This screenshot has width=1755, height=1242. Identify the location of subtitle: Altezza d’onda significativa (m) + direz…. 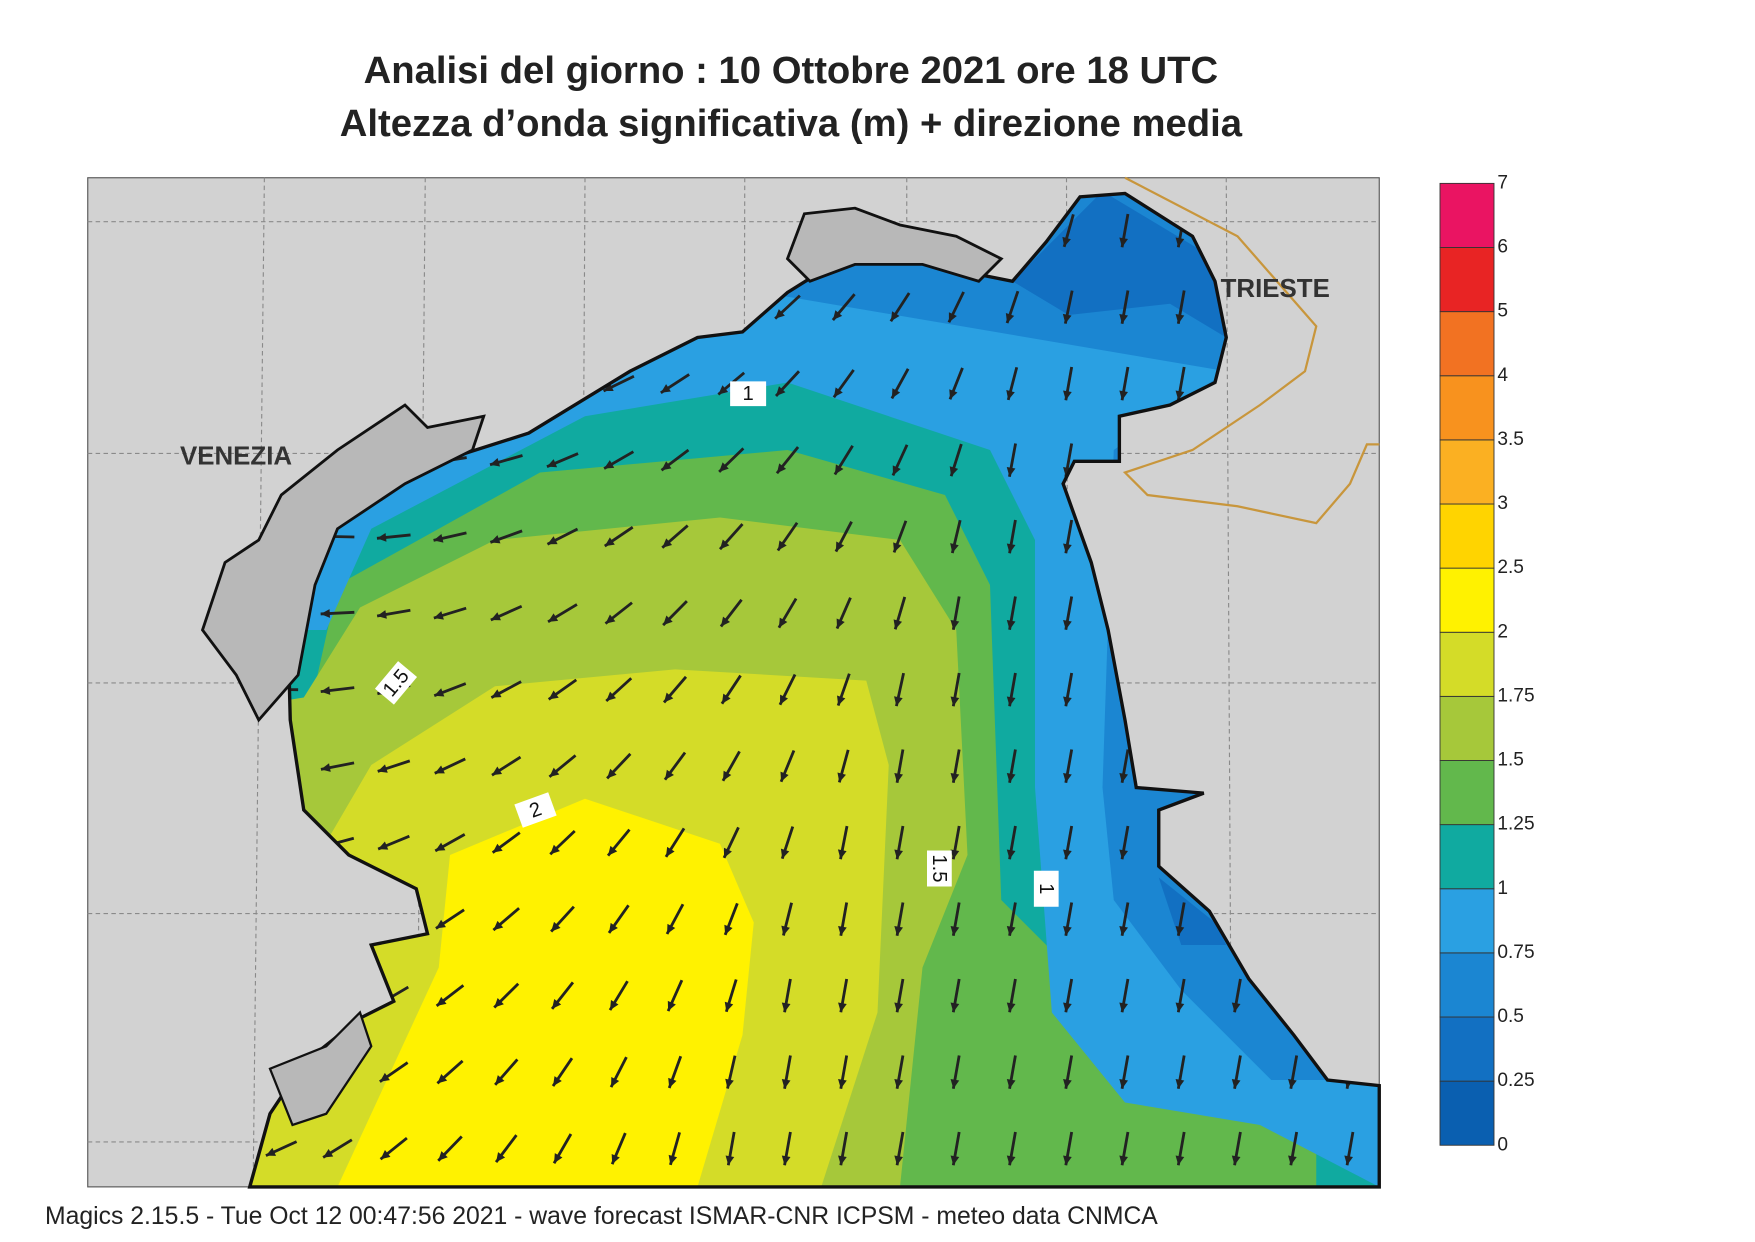
(791, 123).